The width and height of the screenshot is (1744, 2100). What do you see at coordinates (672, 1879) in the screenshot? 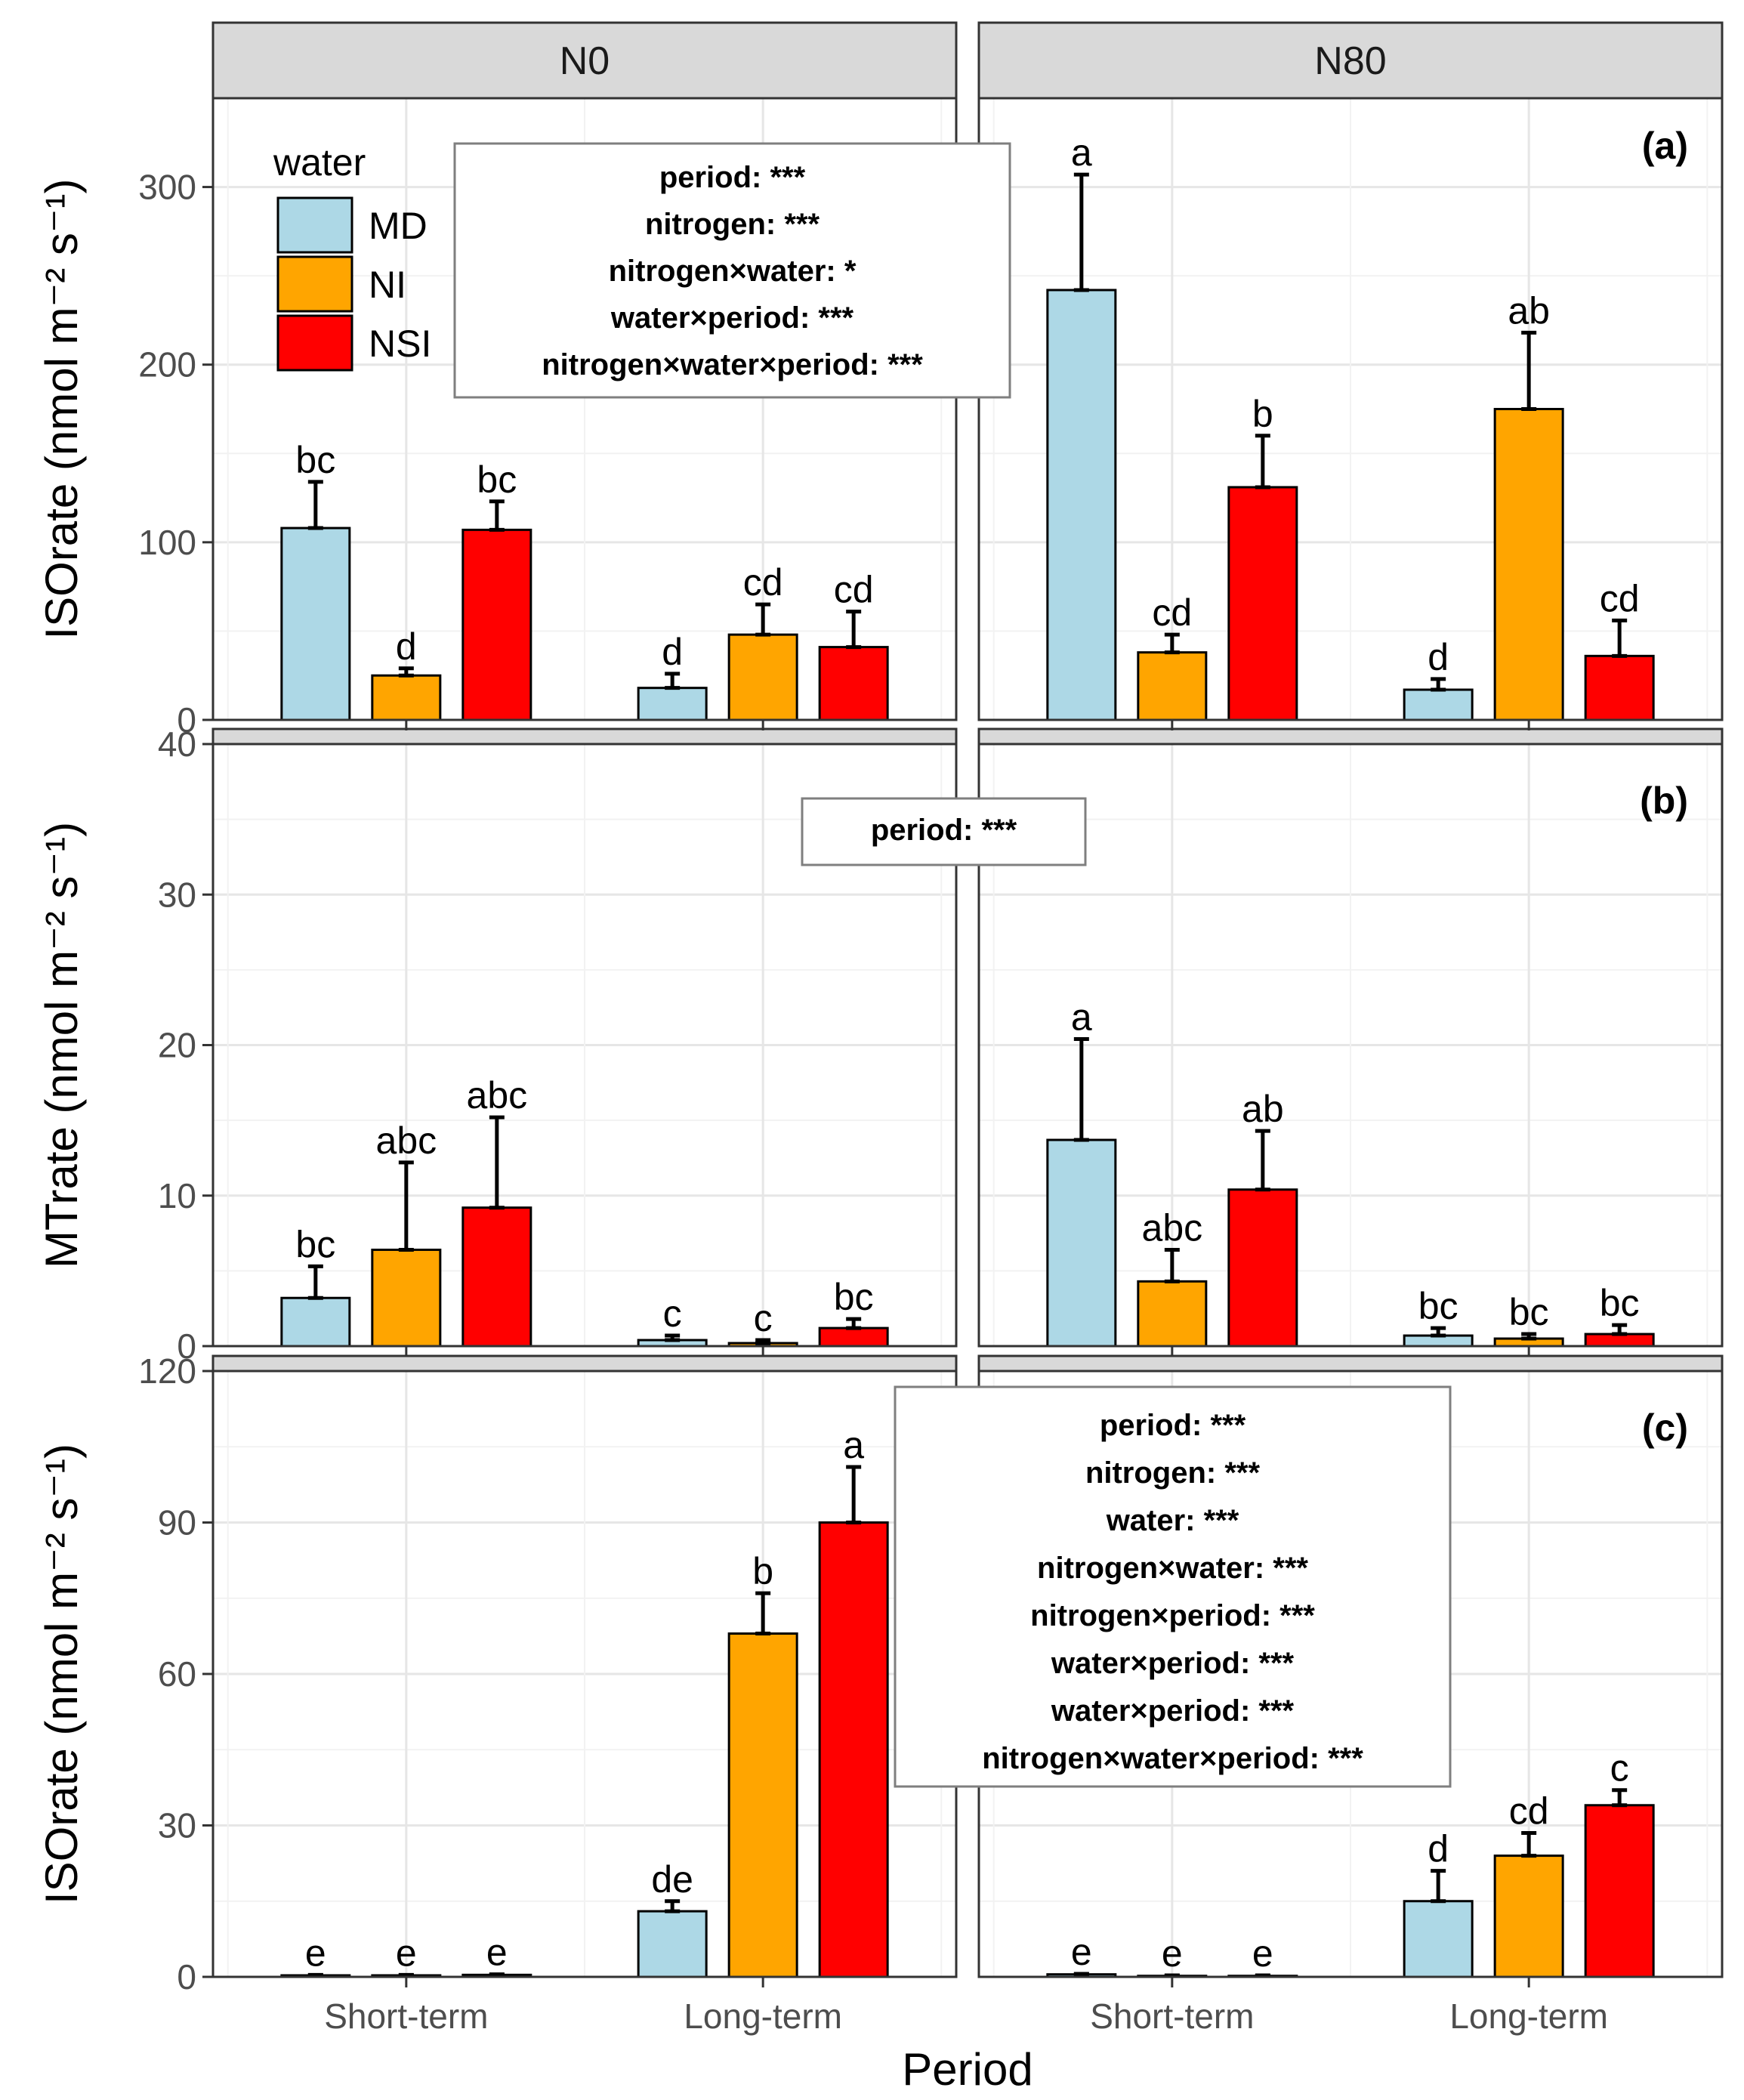
I see `significance-letter-N0-Long-term-MD: de` at bounding box center [672, 1879].